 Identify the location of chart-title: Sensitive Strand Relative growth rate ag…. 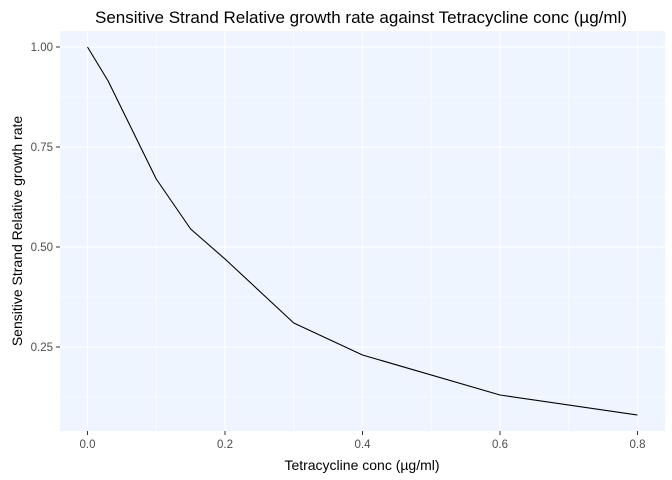
(361, 17).